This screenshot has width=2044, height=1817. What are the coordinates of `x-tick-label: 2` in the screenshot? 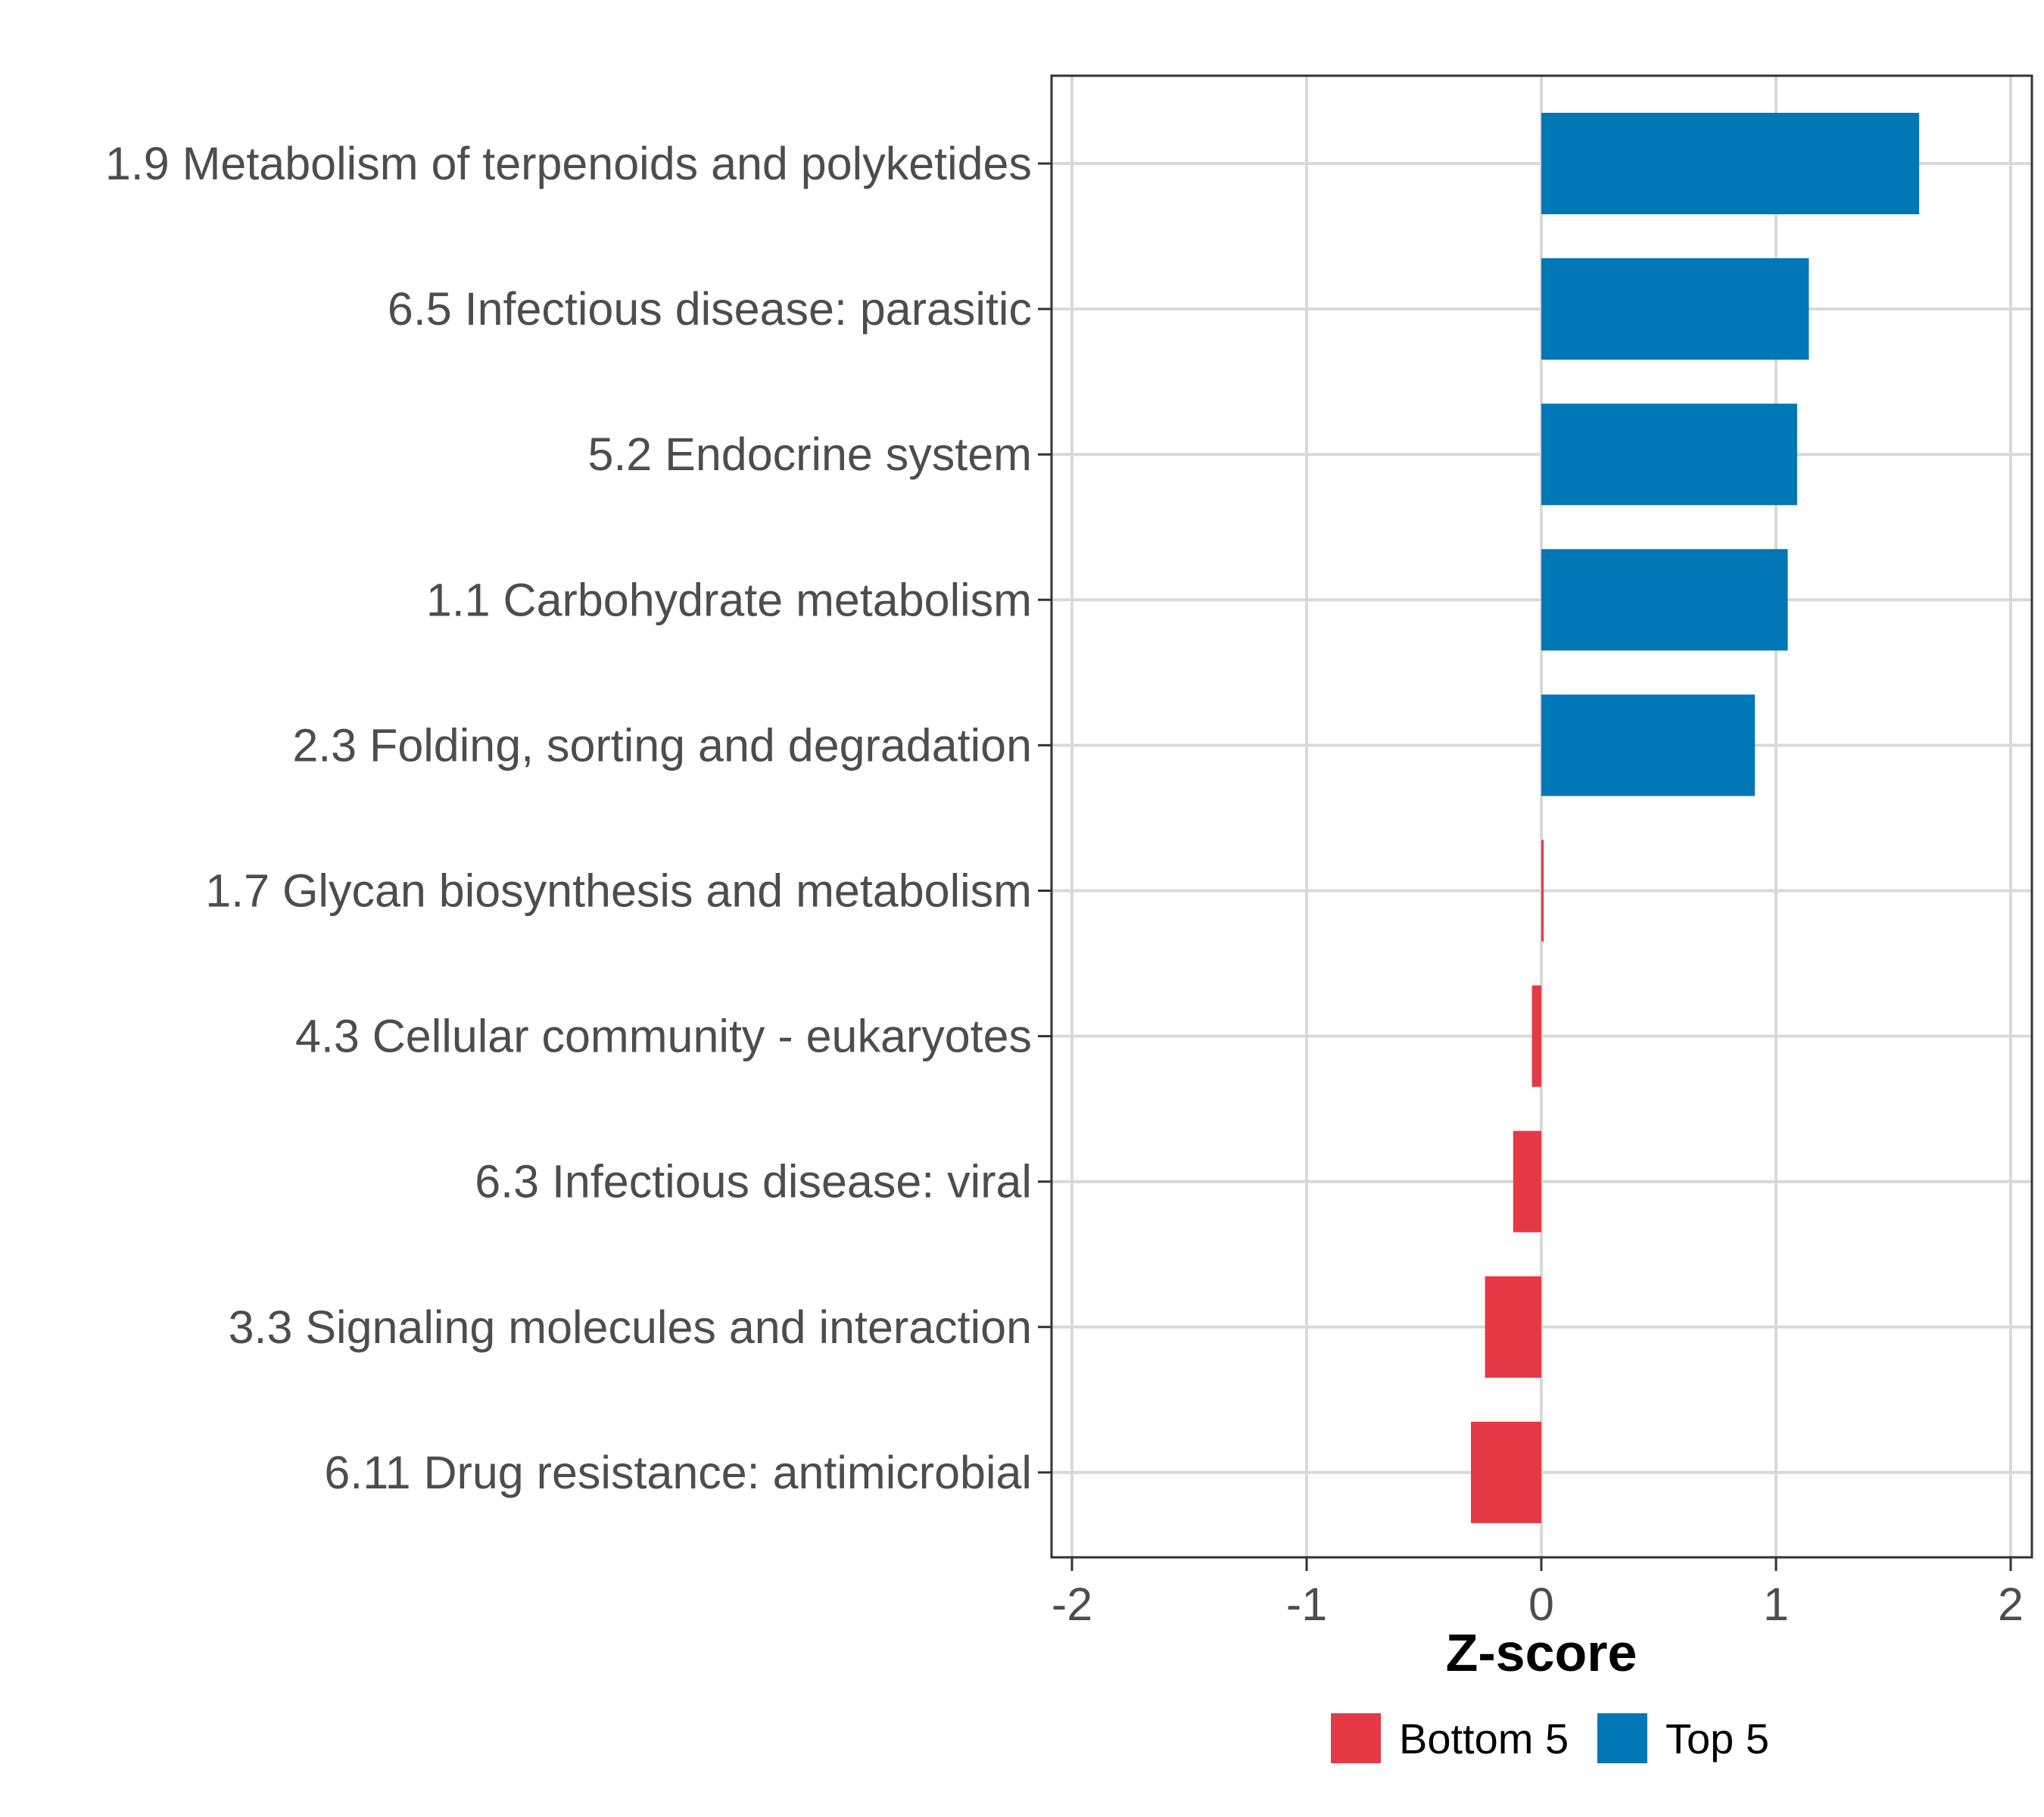 It's located at (2011, 1604).